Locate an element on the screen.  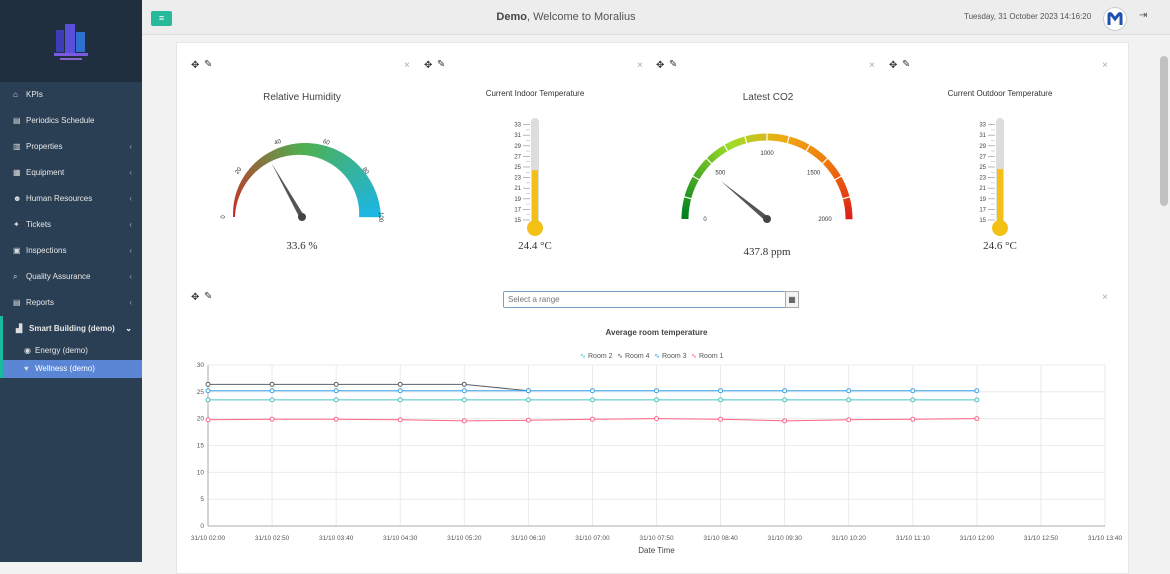
sidebar-item-equipment: ▦Equipment‹ is located at coordinates (71, 173).